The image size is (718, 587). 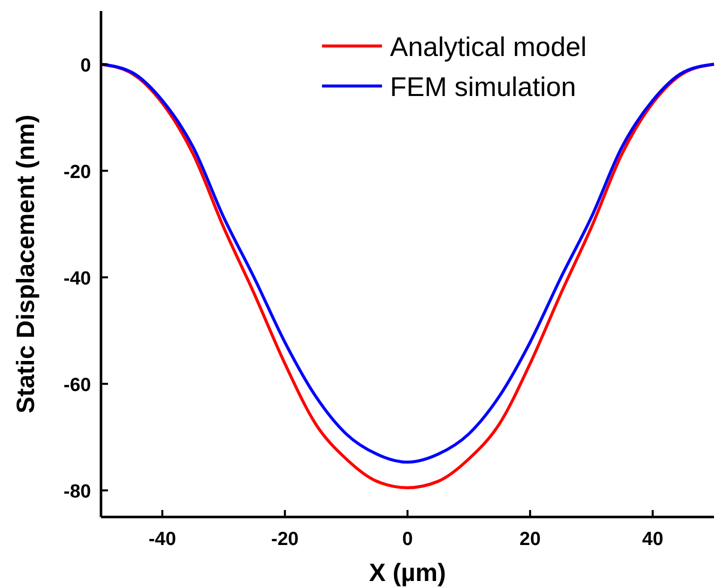 I want to click on y-tick-label: -40, so click(x=77, y=279).